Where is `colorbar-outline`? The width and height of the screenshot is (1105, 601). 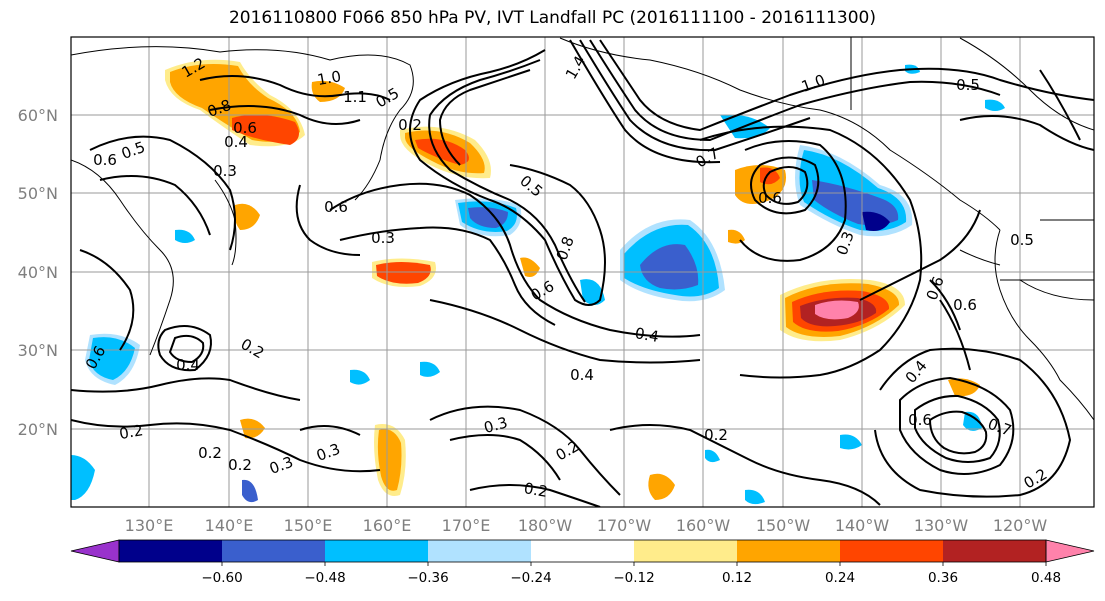
colorbar-outline is located at coordinates (582, 551).